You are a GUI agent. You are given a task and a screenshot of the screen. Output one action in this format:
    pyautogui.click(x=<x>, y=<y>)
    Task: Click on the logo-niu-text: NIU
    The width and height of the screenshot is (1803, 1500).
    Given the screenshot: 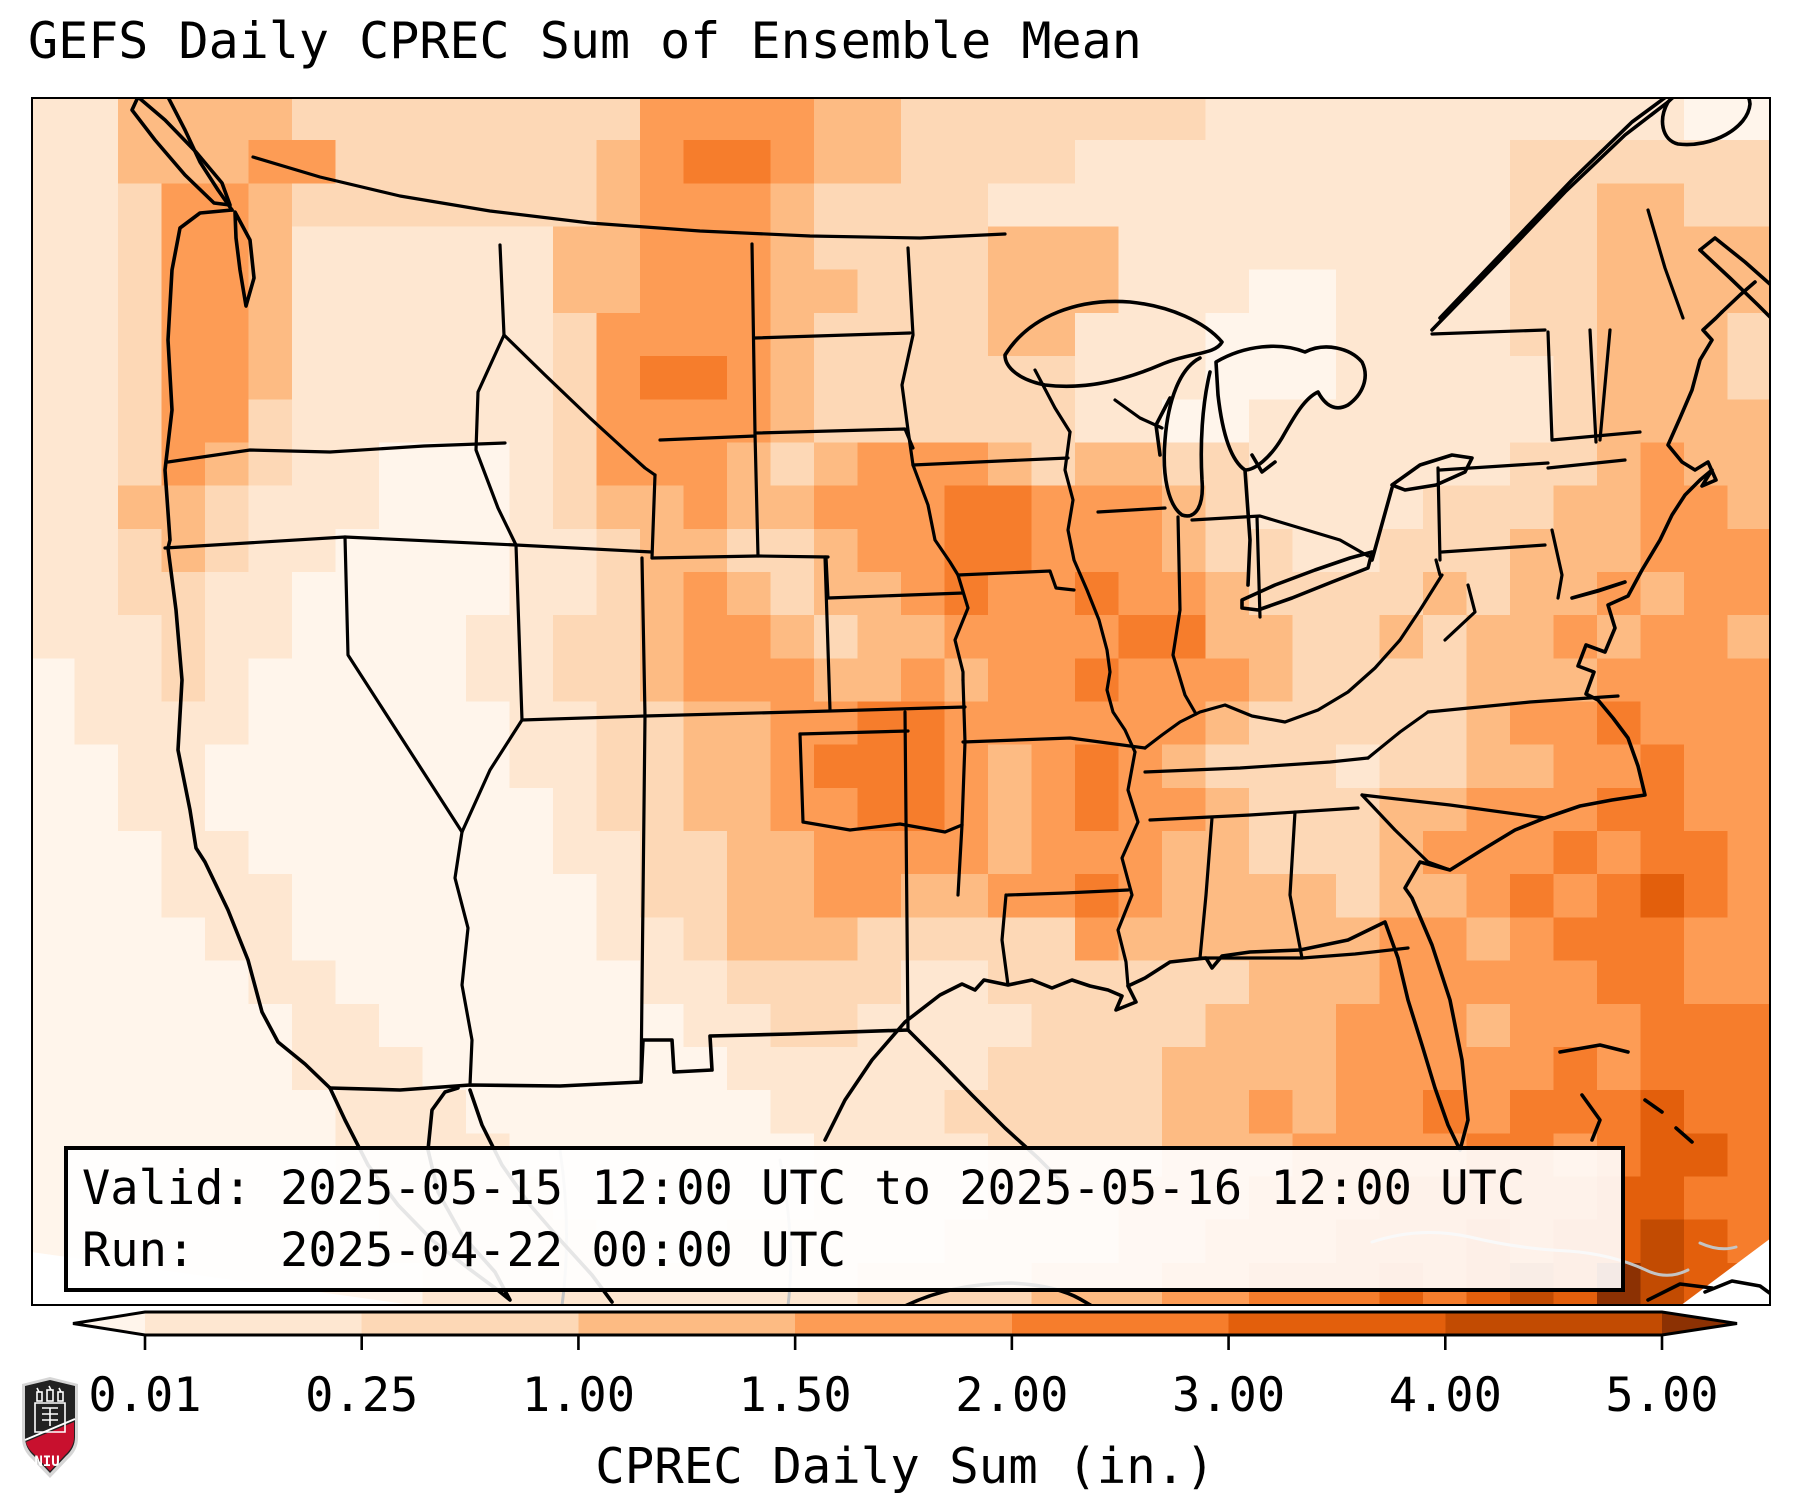 What is the action you would take?
    pyautogui.click(x=46, y=1462)
    